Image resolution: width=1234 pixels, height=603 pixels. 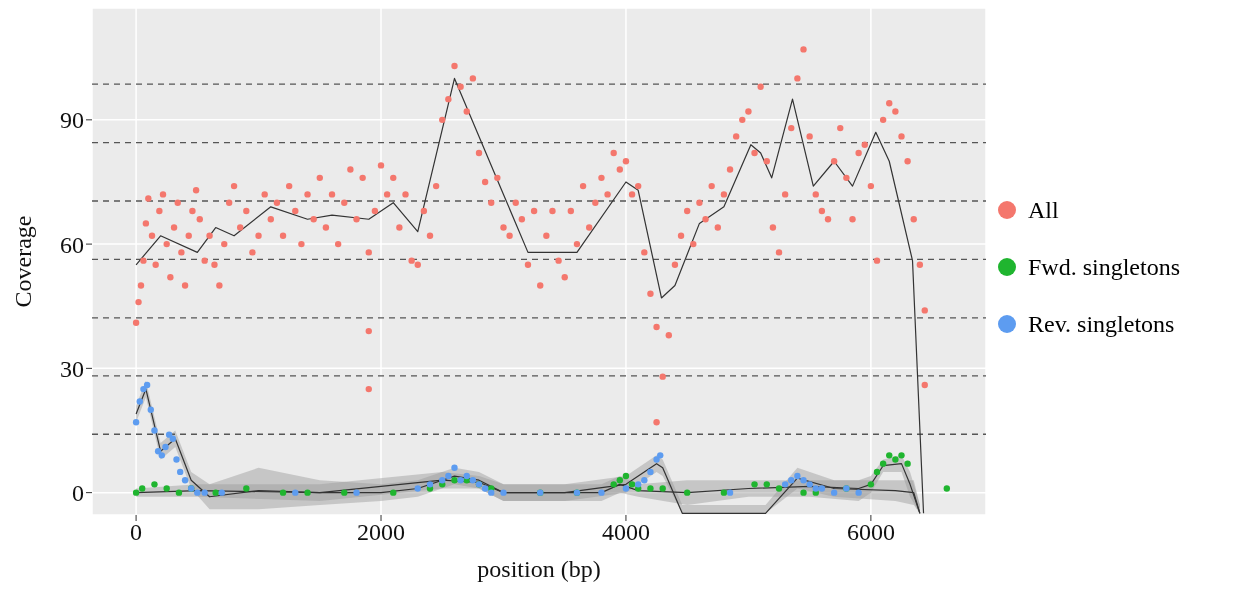 What do you see at coordinates (1104, 267) in the screenshot?
I see `legend-label: Fwd. singletons` at bounding box center [1104, 267].